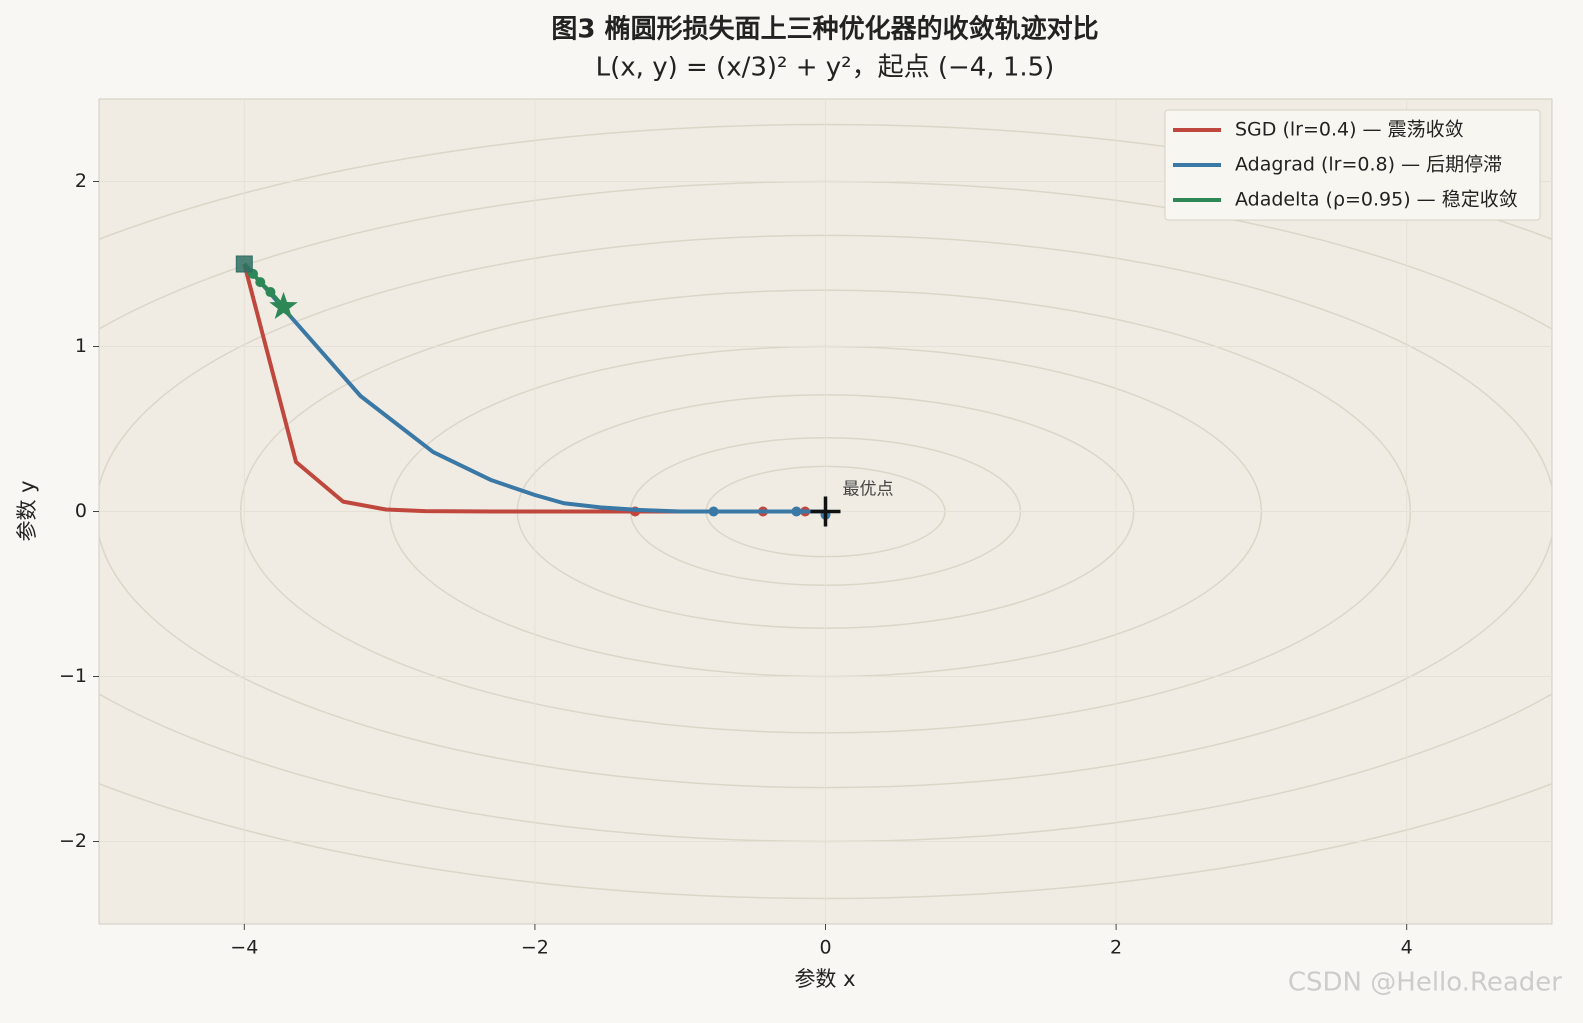 The height and width of the screenshot is (1023, 1583). Describe the element at coordinates (824, 29) in the screenshot. I see `chart-title: 图3 椭圆形损失面上三种优化器的收敛轨迹对比` at that location.